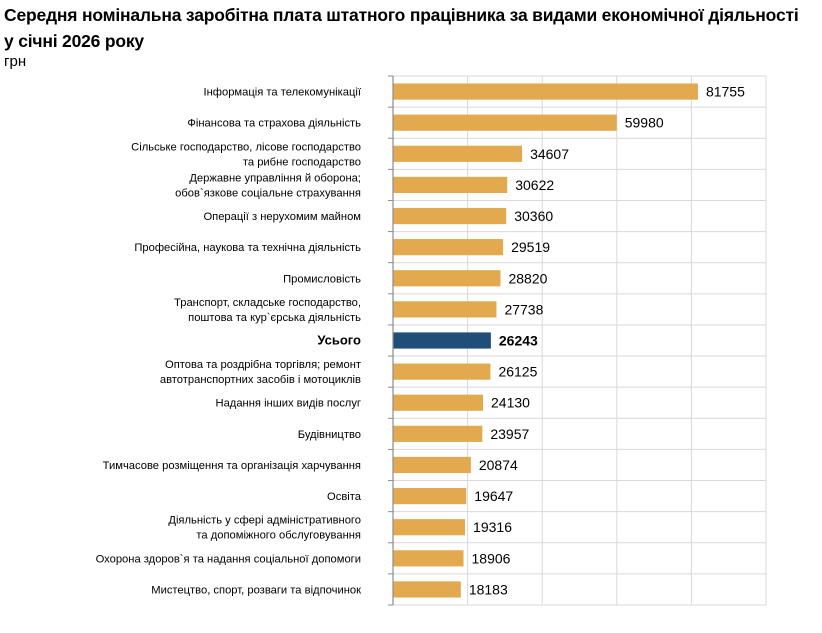  I want to click on value-label: 30622, so click(534, 185).